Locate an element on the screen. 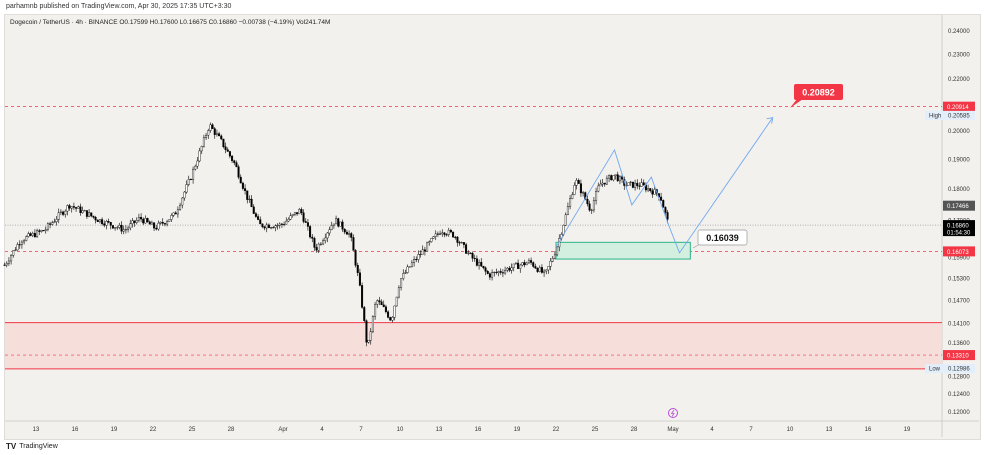 This screenshot has height=455, width=984. y-tick-label: 0.18000 is located at coordinates (959, 190).